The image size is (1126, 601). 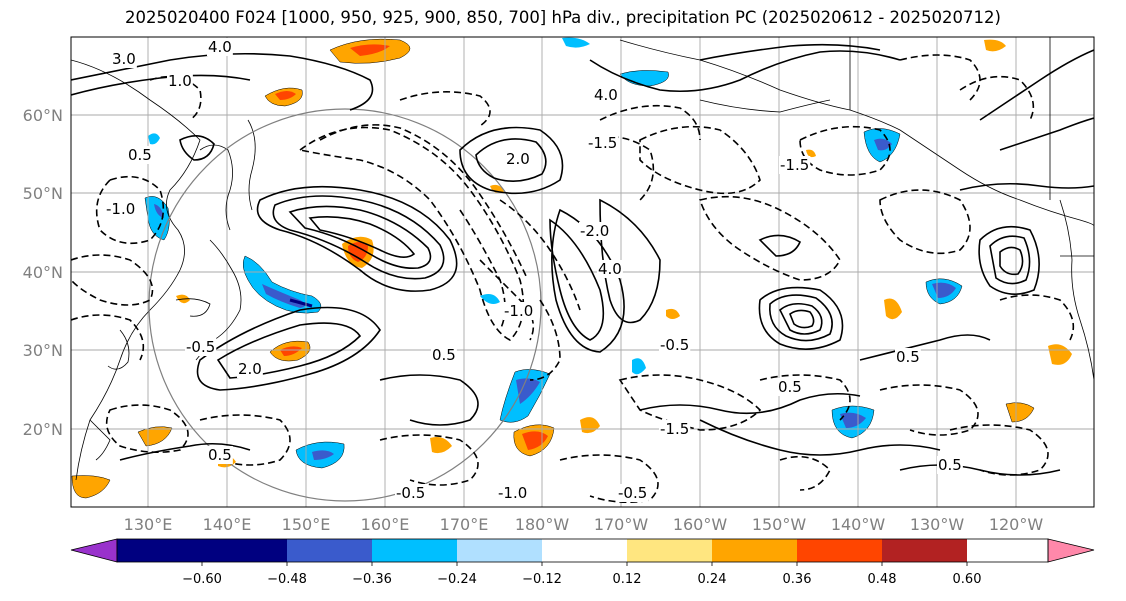 What do you see at coordinates (967, 579) in the screenshot?
I see `colorbar-tick-label: 0.60` at bounding box center [967, 579].